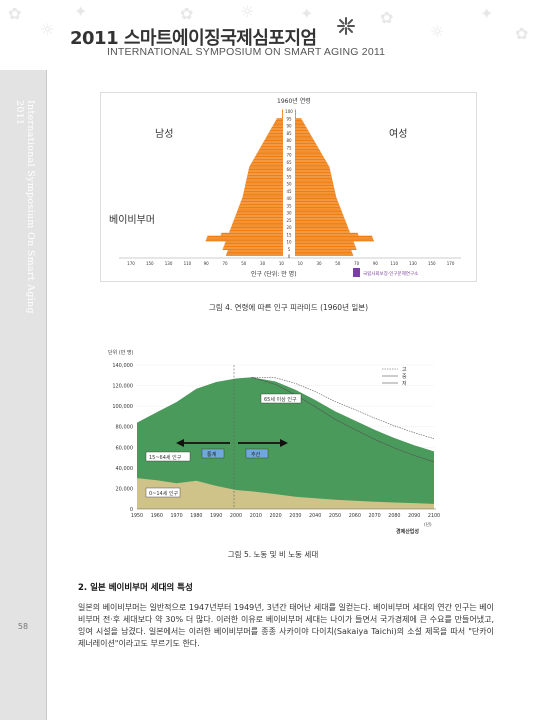  I want to click on pyramid-x-tick: 30, so click(263, 263).